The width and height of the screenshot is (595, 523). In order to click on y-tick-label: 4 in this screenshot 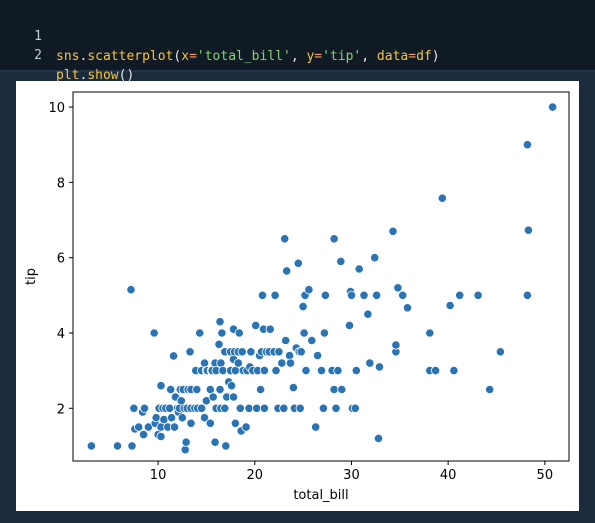, I will do `click(61, 334)`.